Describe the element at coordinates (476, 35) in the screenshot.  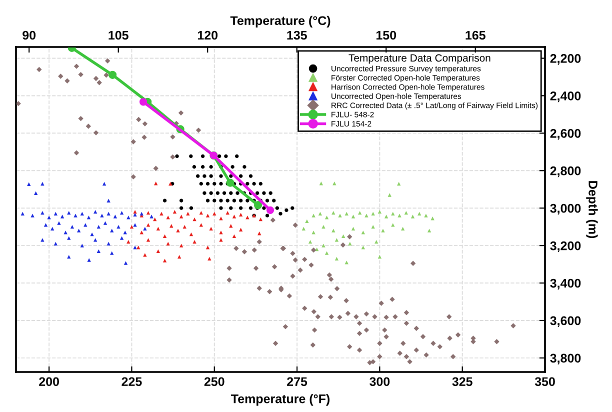
I see `x2-tick-label: 165` at that location.